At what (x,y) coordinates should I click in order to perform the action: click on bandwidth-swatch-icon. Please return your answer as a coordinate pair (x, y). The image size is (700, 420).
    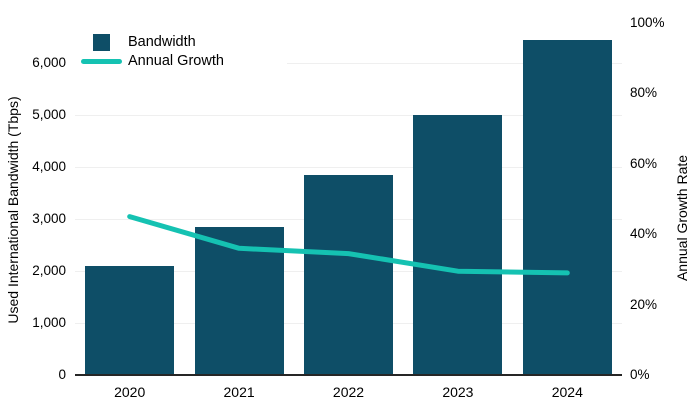
    Looking at the image, I should click on (101, 42).